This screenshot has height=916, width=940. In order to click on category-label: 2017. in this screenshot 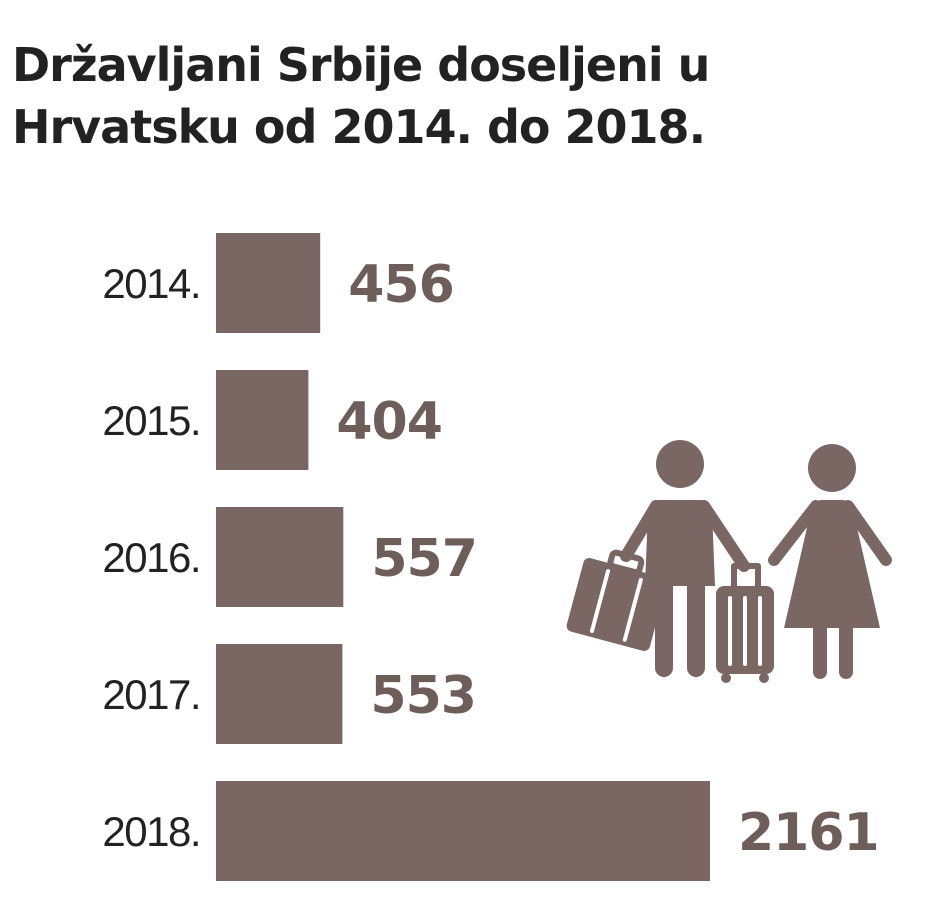, I will do `click(151, 694)`.